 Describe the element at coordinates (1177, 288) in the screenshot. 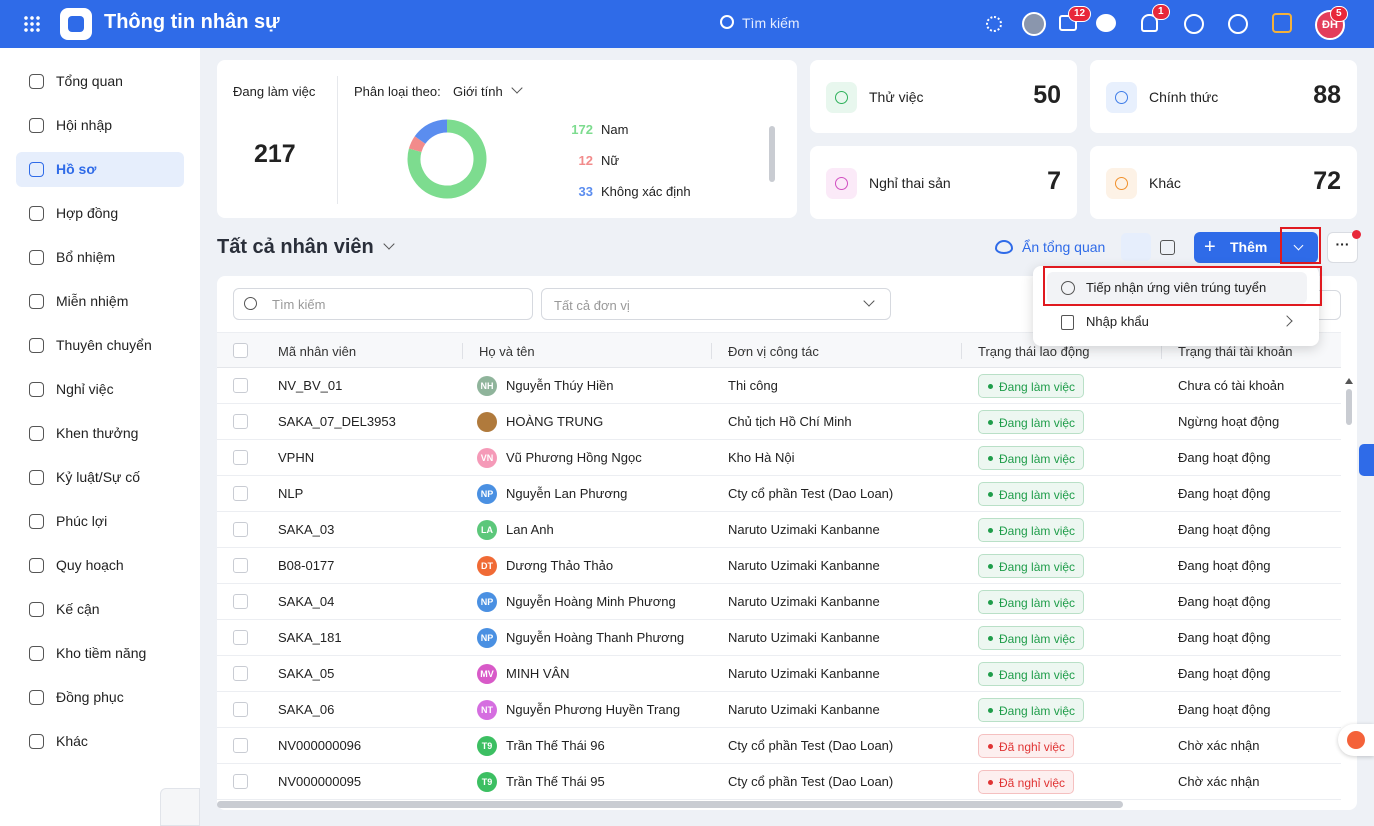

I see `dropdown-item: Tiếp nhận ứng viên trúng tuyển` at that location.